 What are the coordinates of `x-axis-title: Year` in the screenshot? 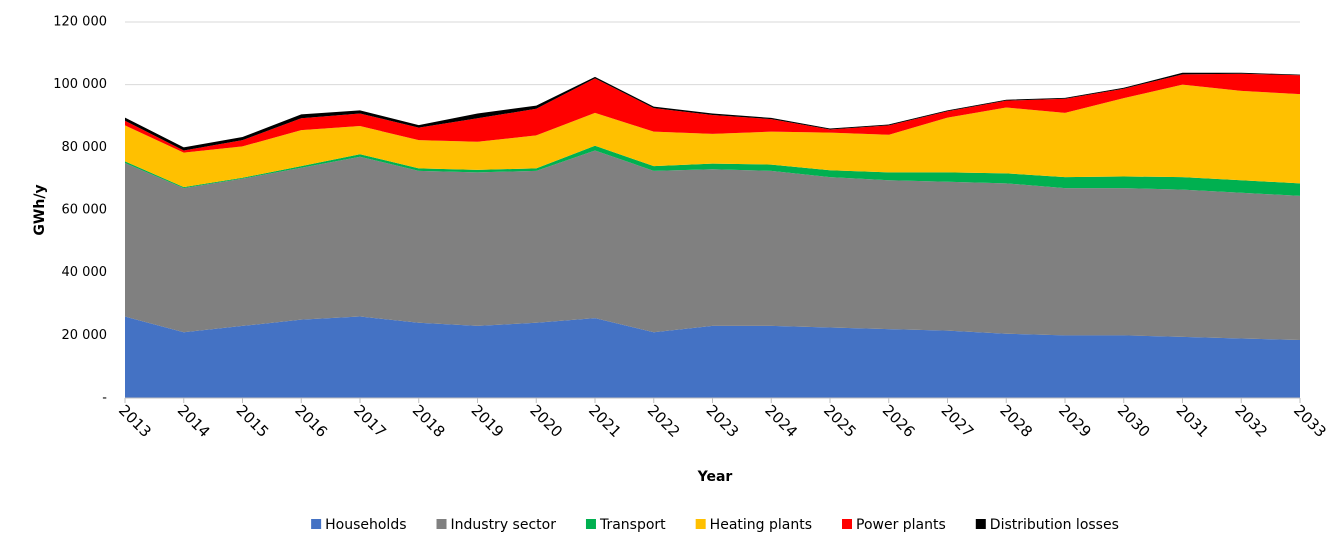 It's located at (715, 477).